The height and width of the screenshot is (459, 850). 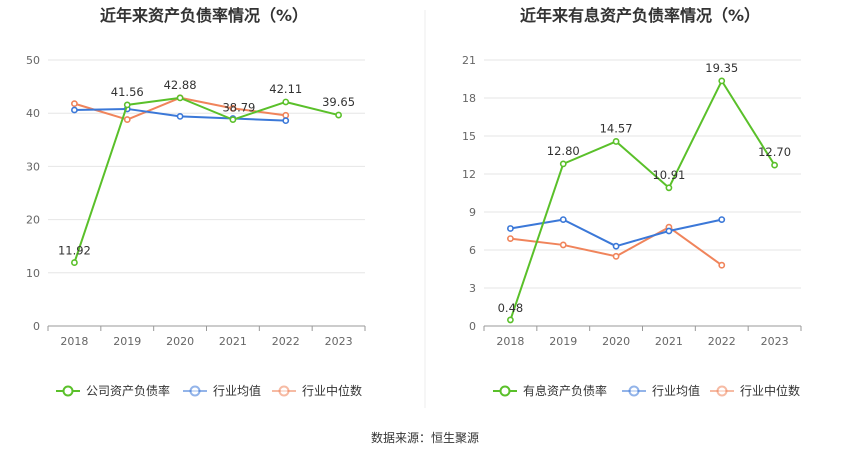 I want to click on y-tick-label: 18, so click(x=469, y=98).